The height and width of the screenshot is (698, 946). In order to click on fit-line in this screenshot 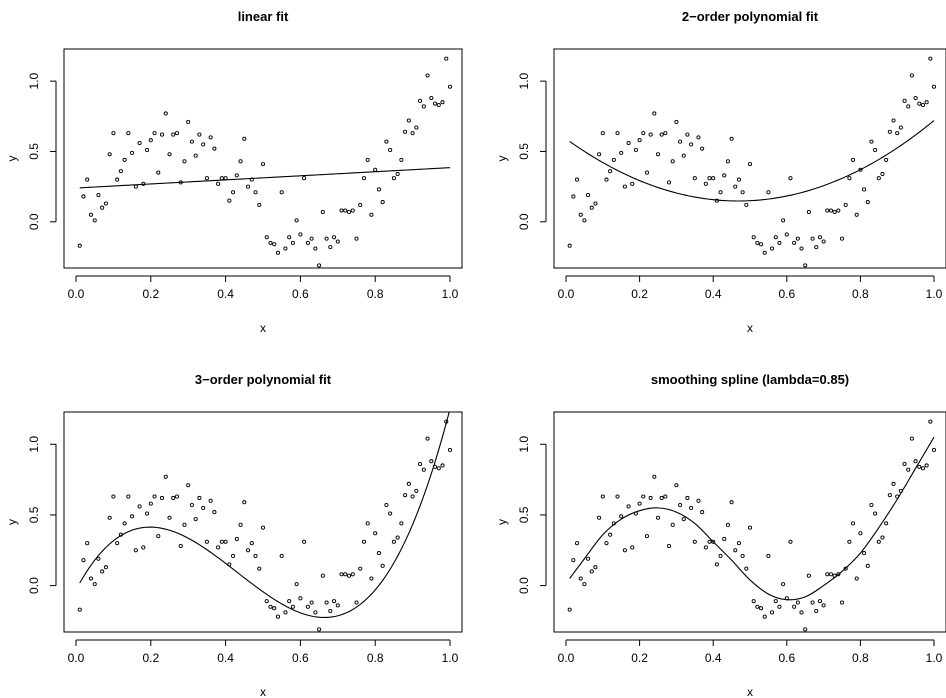, I will do `click(264, 515)`.